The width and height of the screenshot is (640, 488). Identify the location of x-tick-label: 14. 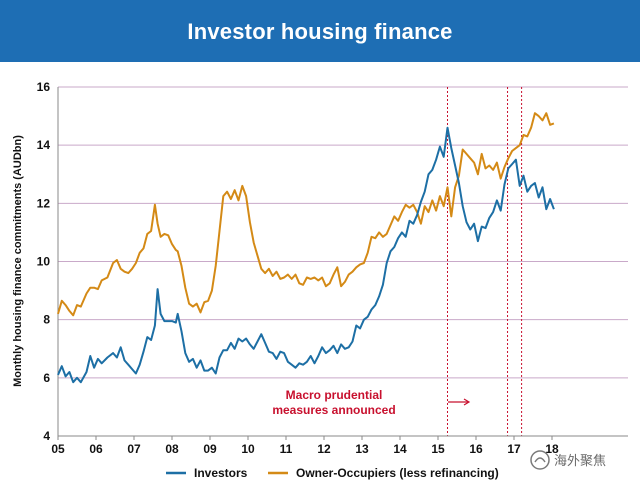
(400, 449).